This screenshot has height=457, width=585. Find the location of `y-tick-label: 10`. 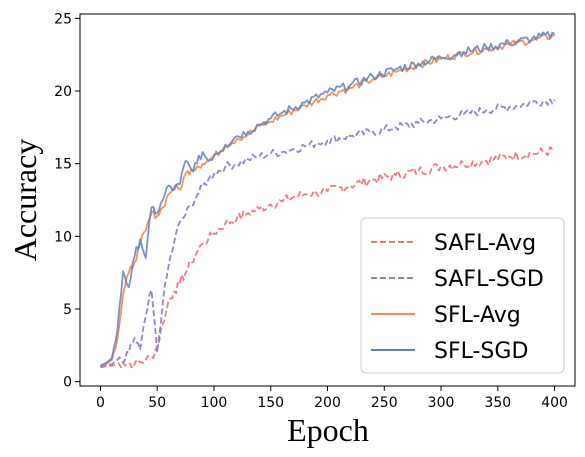

y-tick-label: 10 is located at coordinates (63, 237).